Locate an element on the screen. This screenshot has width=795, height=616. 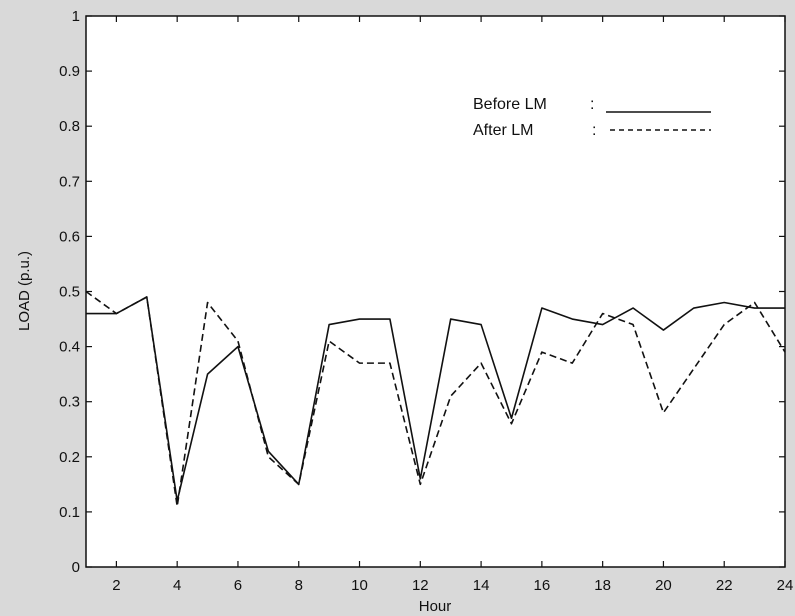
y-axis-label: LOAD (p.u.) is located at coordinates (24, 291).